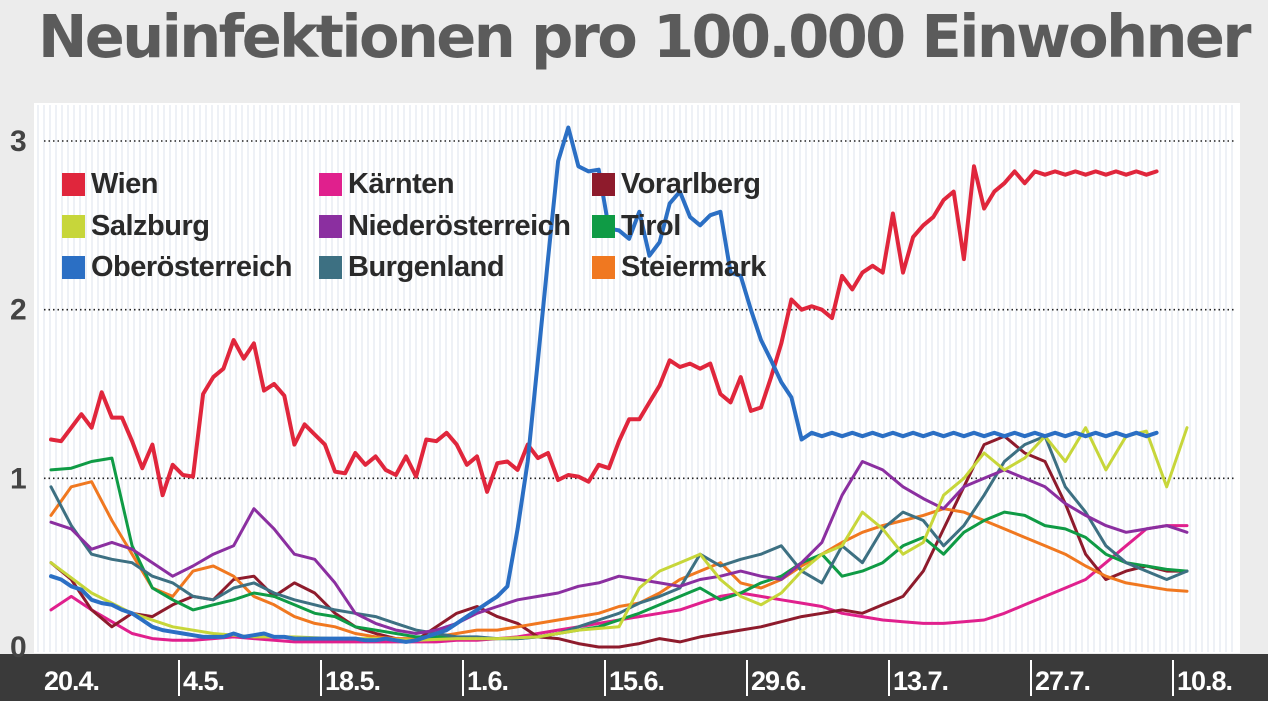 The height and width of the screenshot is (701, 1268). I want to click on legend-label: Kärnten, so click(401, 184).